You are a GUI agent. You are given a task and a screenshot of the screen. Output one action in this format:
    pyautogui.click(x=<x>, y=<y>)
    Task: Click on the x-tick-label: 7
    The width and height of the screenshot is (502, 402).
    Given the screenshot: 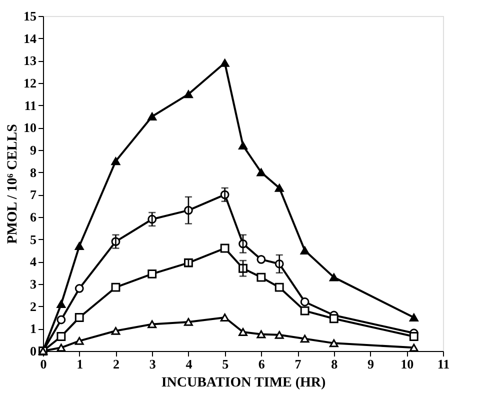 What is the action you would take?
    pyautogui.click(x=298, y=364)
    